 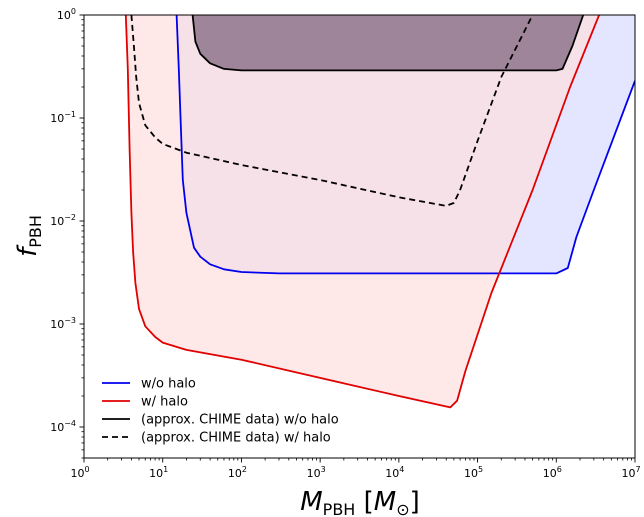 I want to click on x-tick-label: 10⁶, so click(x=552, y=472).